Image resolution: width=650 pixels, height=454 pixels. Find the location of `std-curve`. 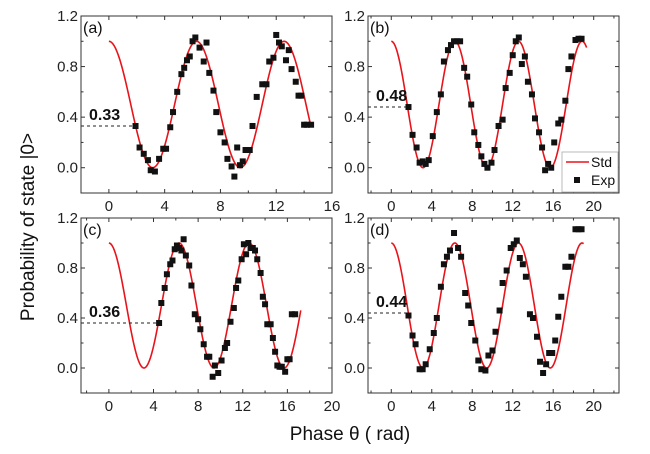

std-curve is located at coordinates (488, 305).